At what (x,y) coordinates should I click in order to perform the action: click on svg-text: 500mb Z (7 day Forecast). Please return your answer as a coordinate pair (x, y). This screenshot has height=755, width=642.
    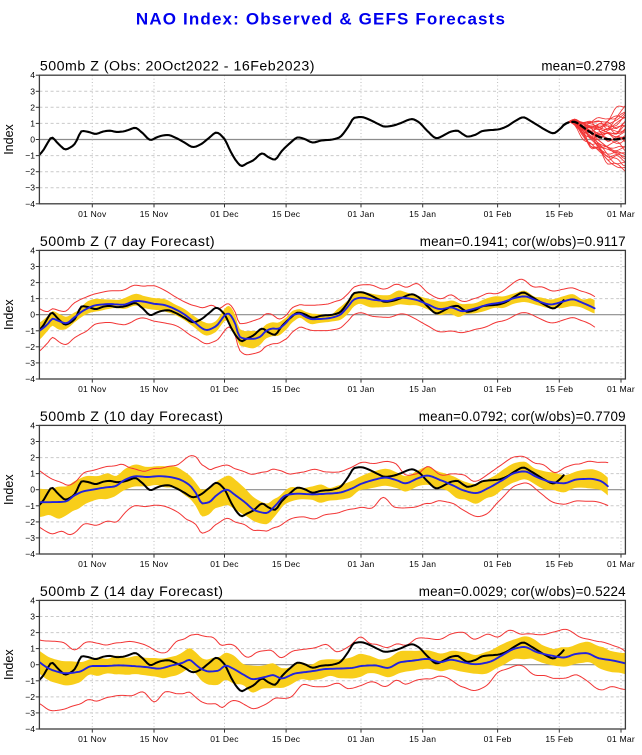
    Looking at the image, I should click on (127, 242).